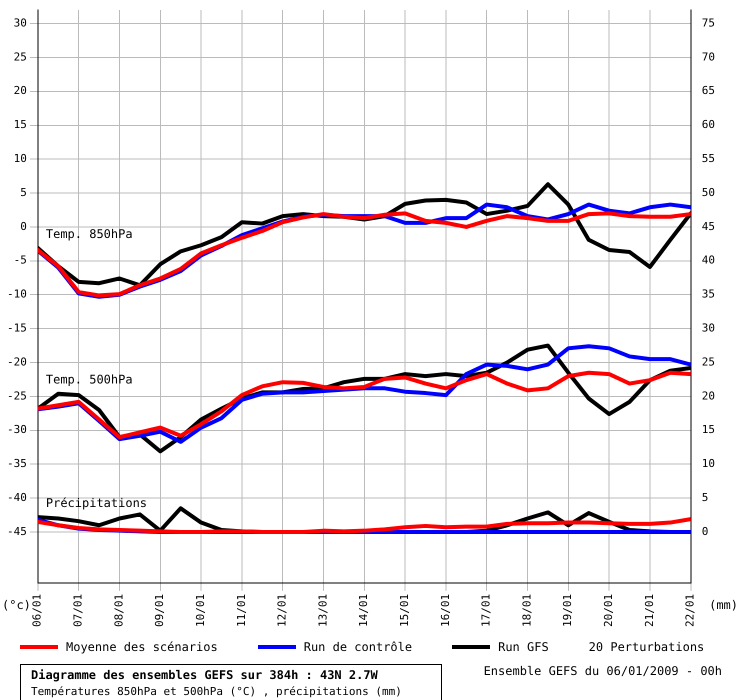 The height and width of the screenshot is (700, 740). I want to click on y-tick-label: -45, so click(16, 531).